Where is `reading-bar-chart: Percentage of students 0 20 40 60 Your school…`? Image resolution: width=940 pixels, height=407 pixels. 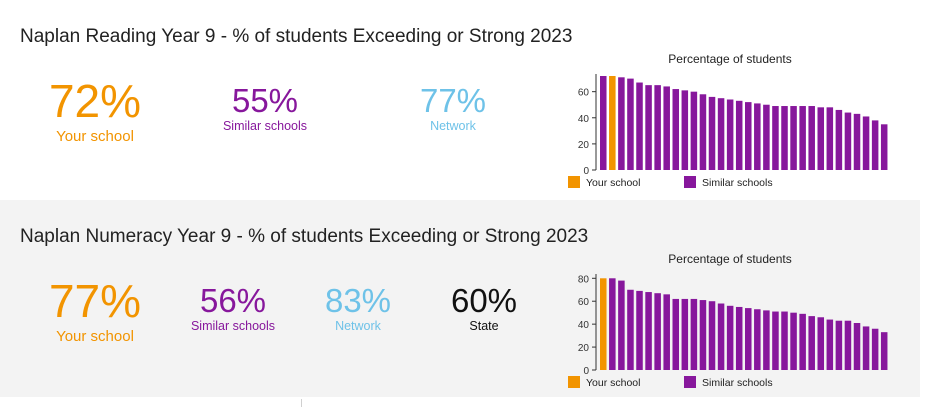 reading-bar-chart: Percentage of students 0 20 40 60 Your school… is located at coordinates (730, 122).